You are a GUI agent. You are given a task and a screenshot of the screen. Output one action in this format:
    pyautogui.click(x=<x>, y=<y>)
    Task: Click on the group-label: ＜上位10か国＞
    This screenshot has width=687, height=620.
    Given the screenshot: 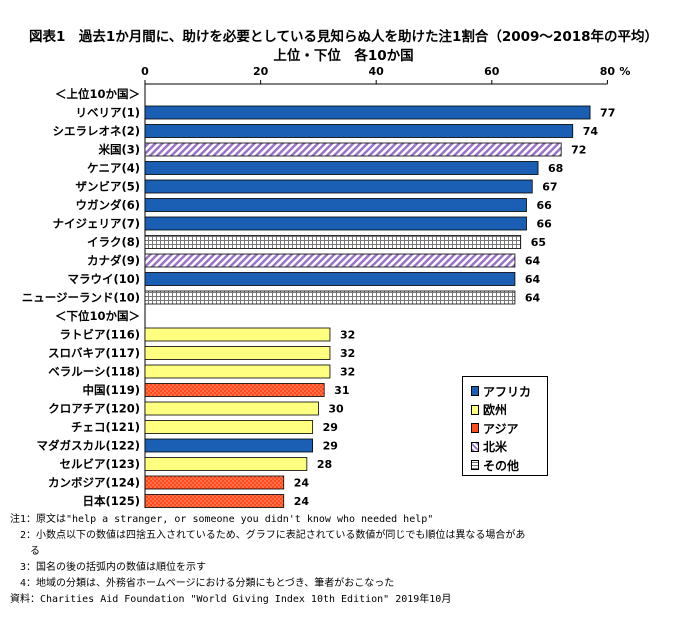 What is the action you would take?
    pyautogui.click(x=97, y=94)
    